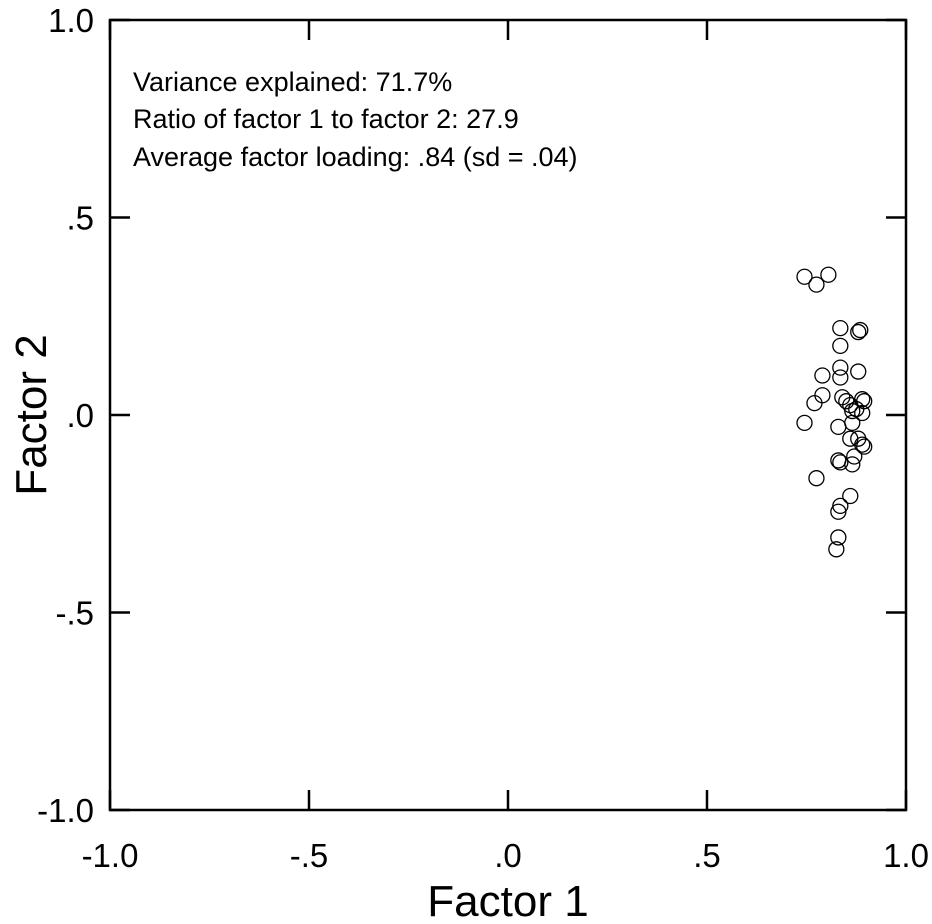 The width and height of the screenshot is (932, 924). Describe the element at coordinates (80, 218) in the screenshot. I see `y-tick-label: .5` at that location.